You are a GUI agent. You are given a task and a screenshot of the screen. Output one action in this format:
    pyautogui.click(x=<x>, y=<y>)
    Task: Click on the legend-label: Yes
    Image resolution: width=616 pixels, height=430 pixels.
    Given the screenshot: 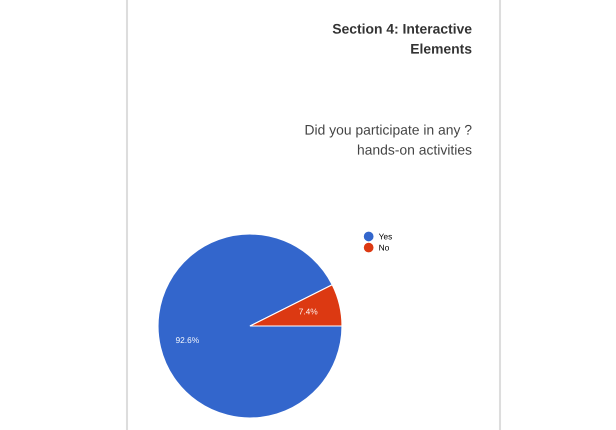 What is the action you would take?
    pyautogui.click(x=385, y=237)
    